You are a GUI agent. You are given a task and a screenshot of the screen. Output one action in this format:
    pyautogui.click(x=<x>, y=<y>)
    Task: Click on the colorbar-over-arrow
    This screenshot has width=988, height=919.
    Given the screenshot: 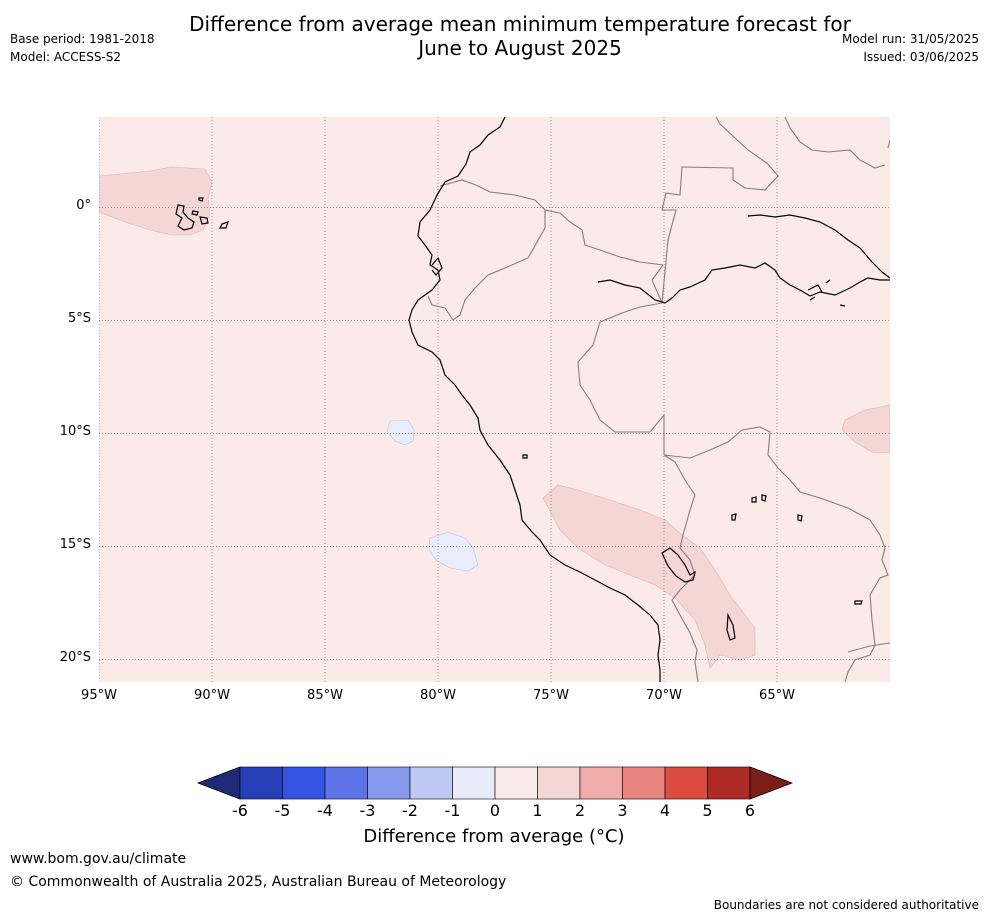 What is the action you would take?
    pyautogui.click(x=771, y=783)
    